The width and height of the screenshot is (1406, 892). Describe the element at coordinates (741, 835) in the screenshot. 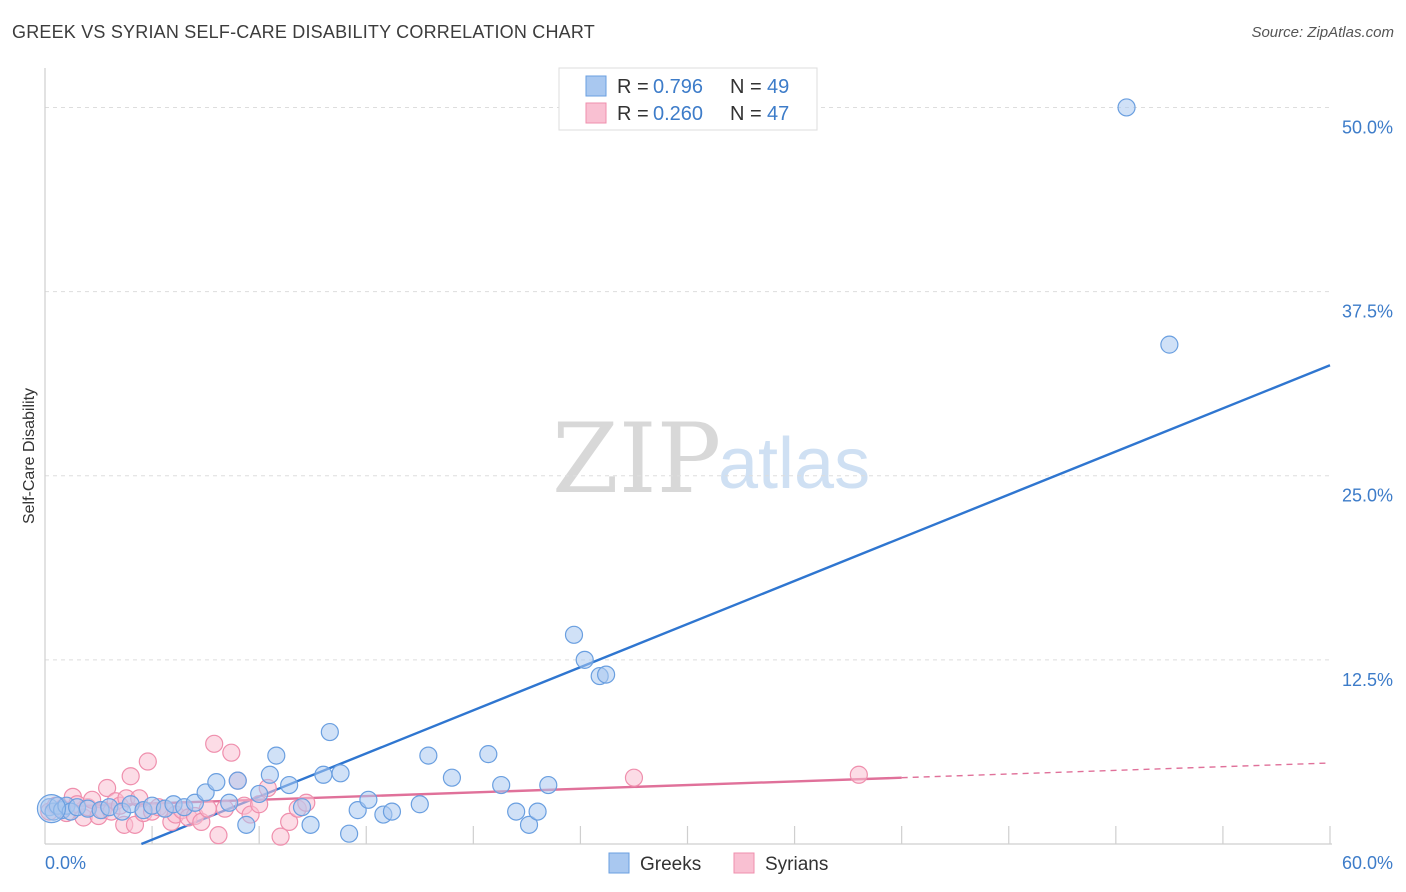

I see `x-tick-marks` at that location.